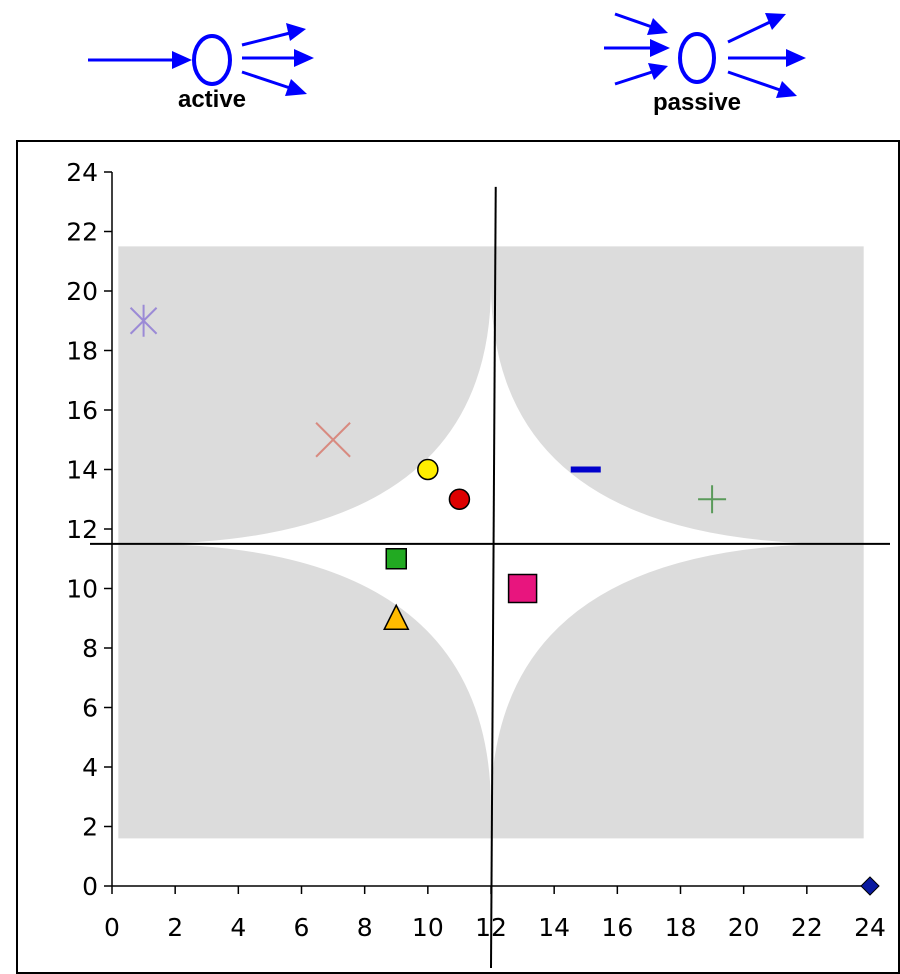 The height and width of the screenshot is (974, 900). I want to click on y-tick-label: 8, so click(90, 648).